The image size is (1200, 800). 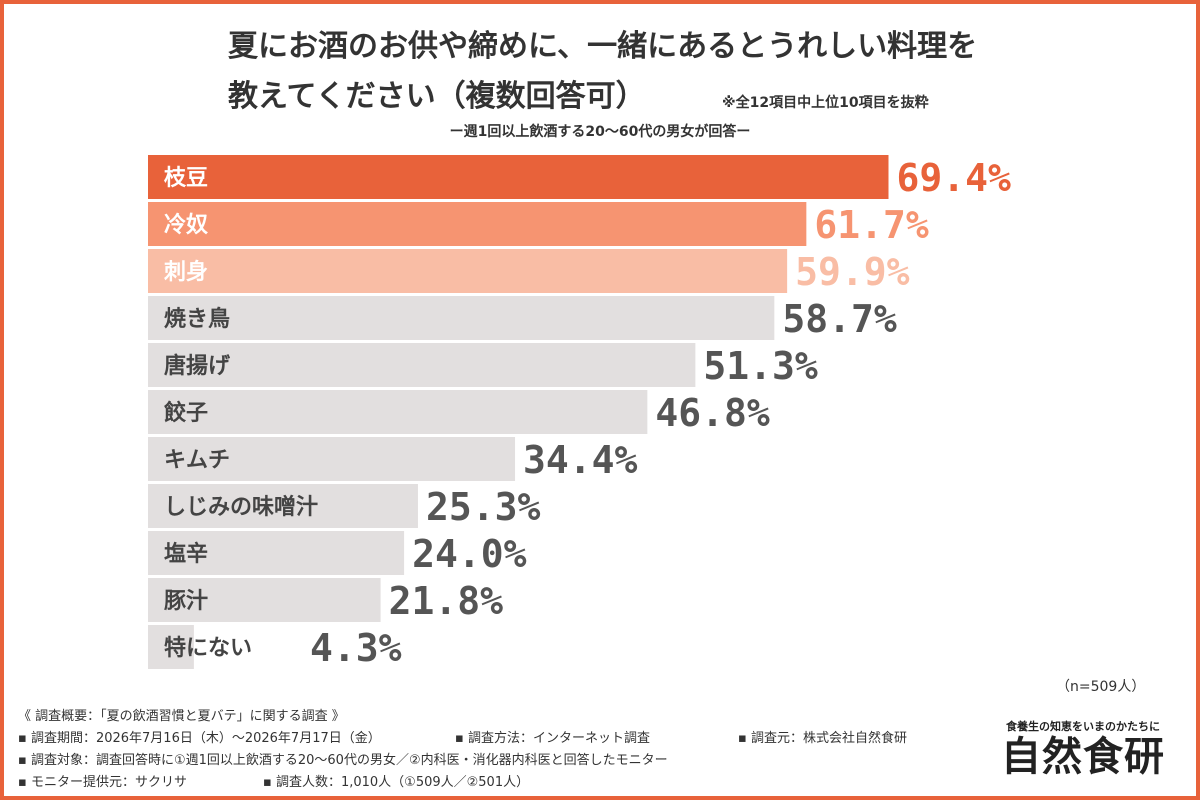 I want to click on value-label-0: 69.4%, so click(x=953, y=178).